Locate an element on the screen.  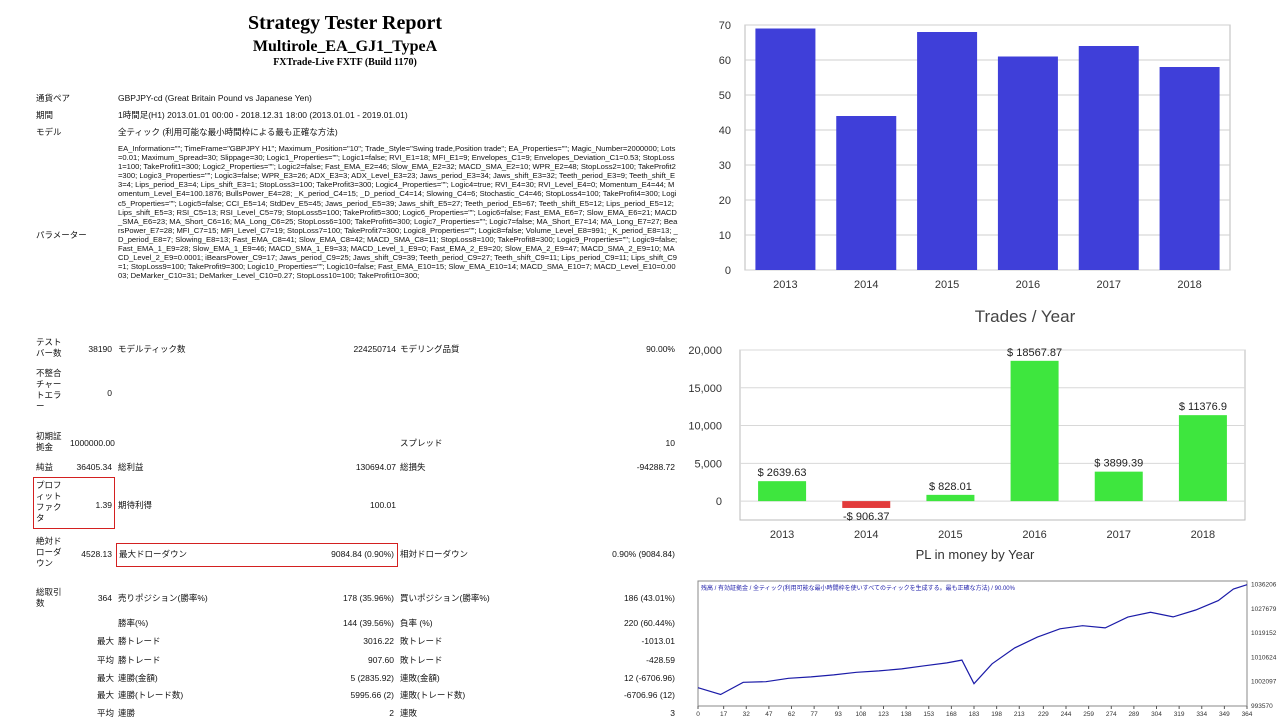
server-name: FXTrade-Live FXTF (Build 1170) is located at coordinates (345, 62).